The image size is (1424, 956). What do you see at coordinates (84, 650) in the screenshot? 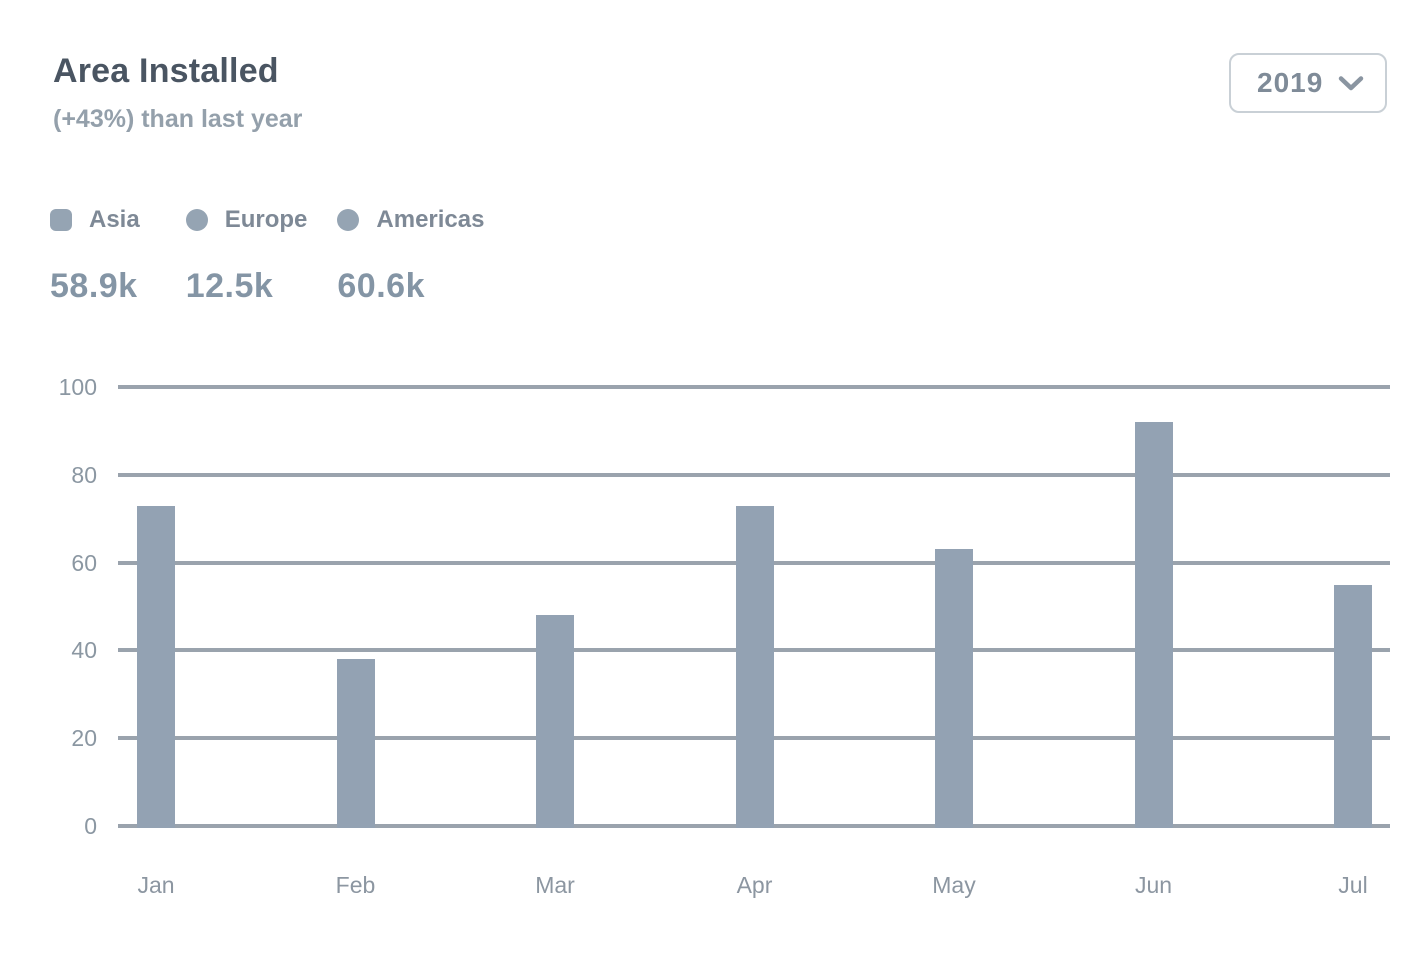
I see `y-axis-label-40: 40` at bounding box center [84, 650].